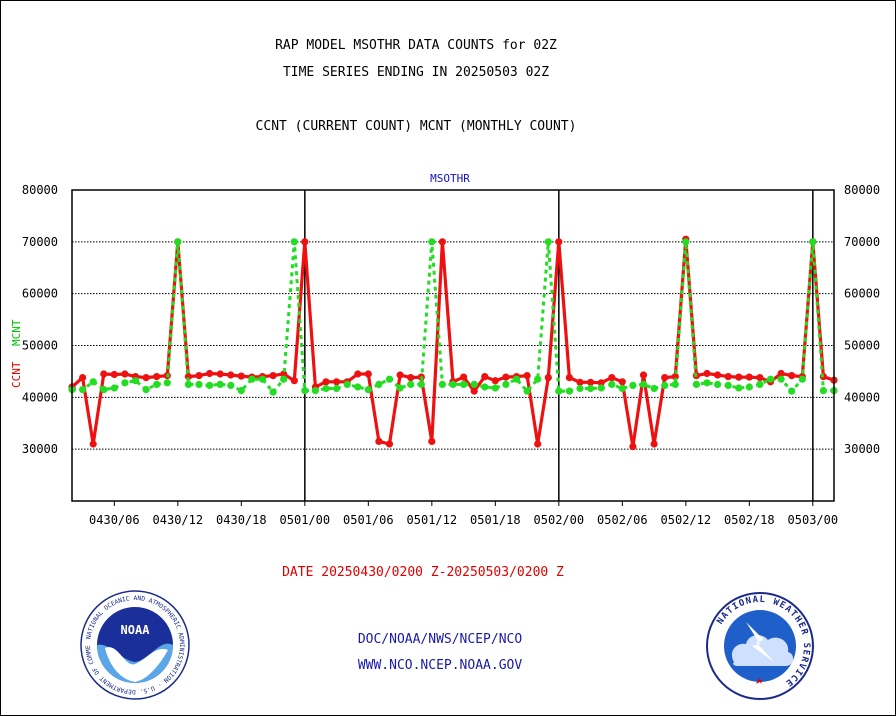 This screenshot has height=716, width=896. What do you see at coordinates (432, 520) in the screenshot?
I see `x-tick-label-0501/12: 0501/12` at bounding box center [432, 520].